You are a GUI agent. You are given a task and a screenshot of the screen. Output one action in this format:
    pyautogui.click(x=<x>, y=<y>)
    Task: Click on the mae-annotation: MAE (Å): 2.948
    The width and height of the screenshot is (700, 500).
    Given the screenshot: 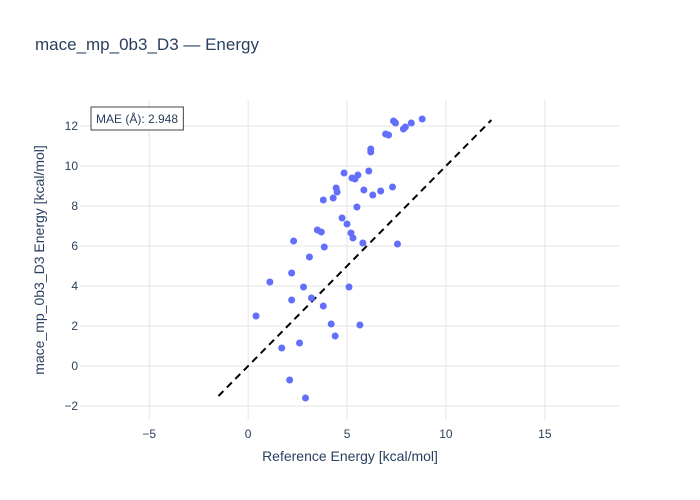 What is the action you would take?
    pyautogui.click(x=137, y=118)
    